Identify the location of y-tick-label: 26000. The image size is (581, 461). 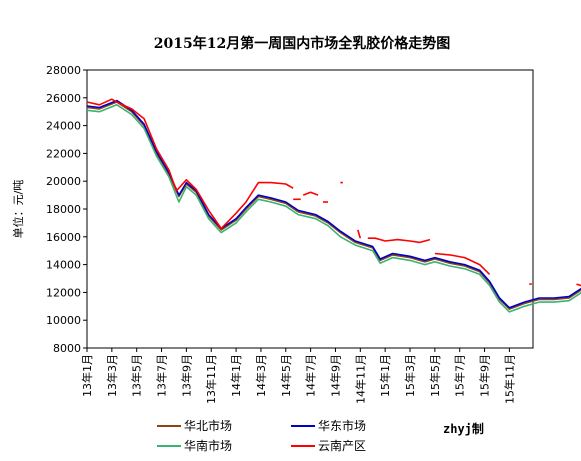
(63, 98).